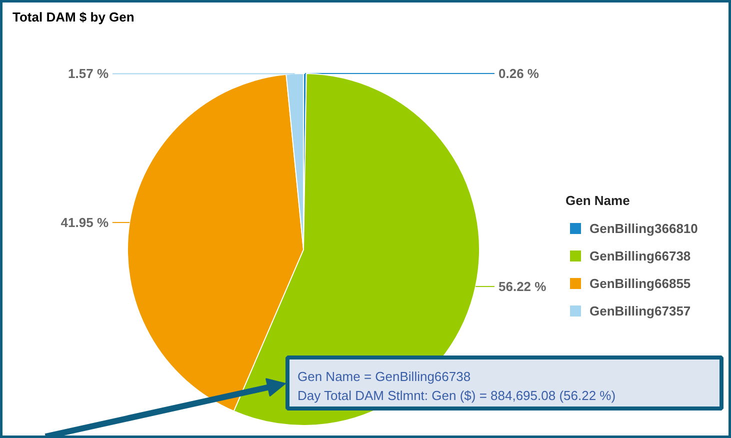  What do you see at coordinates (522, 286) in the screenshot?
I see `data-label: 56.22 %` at bounding box center [522, 286].